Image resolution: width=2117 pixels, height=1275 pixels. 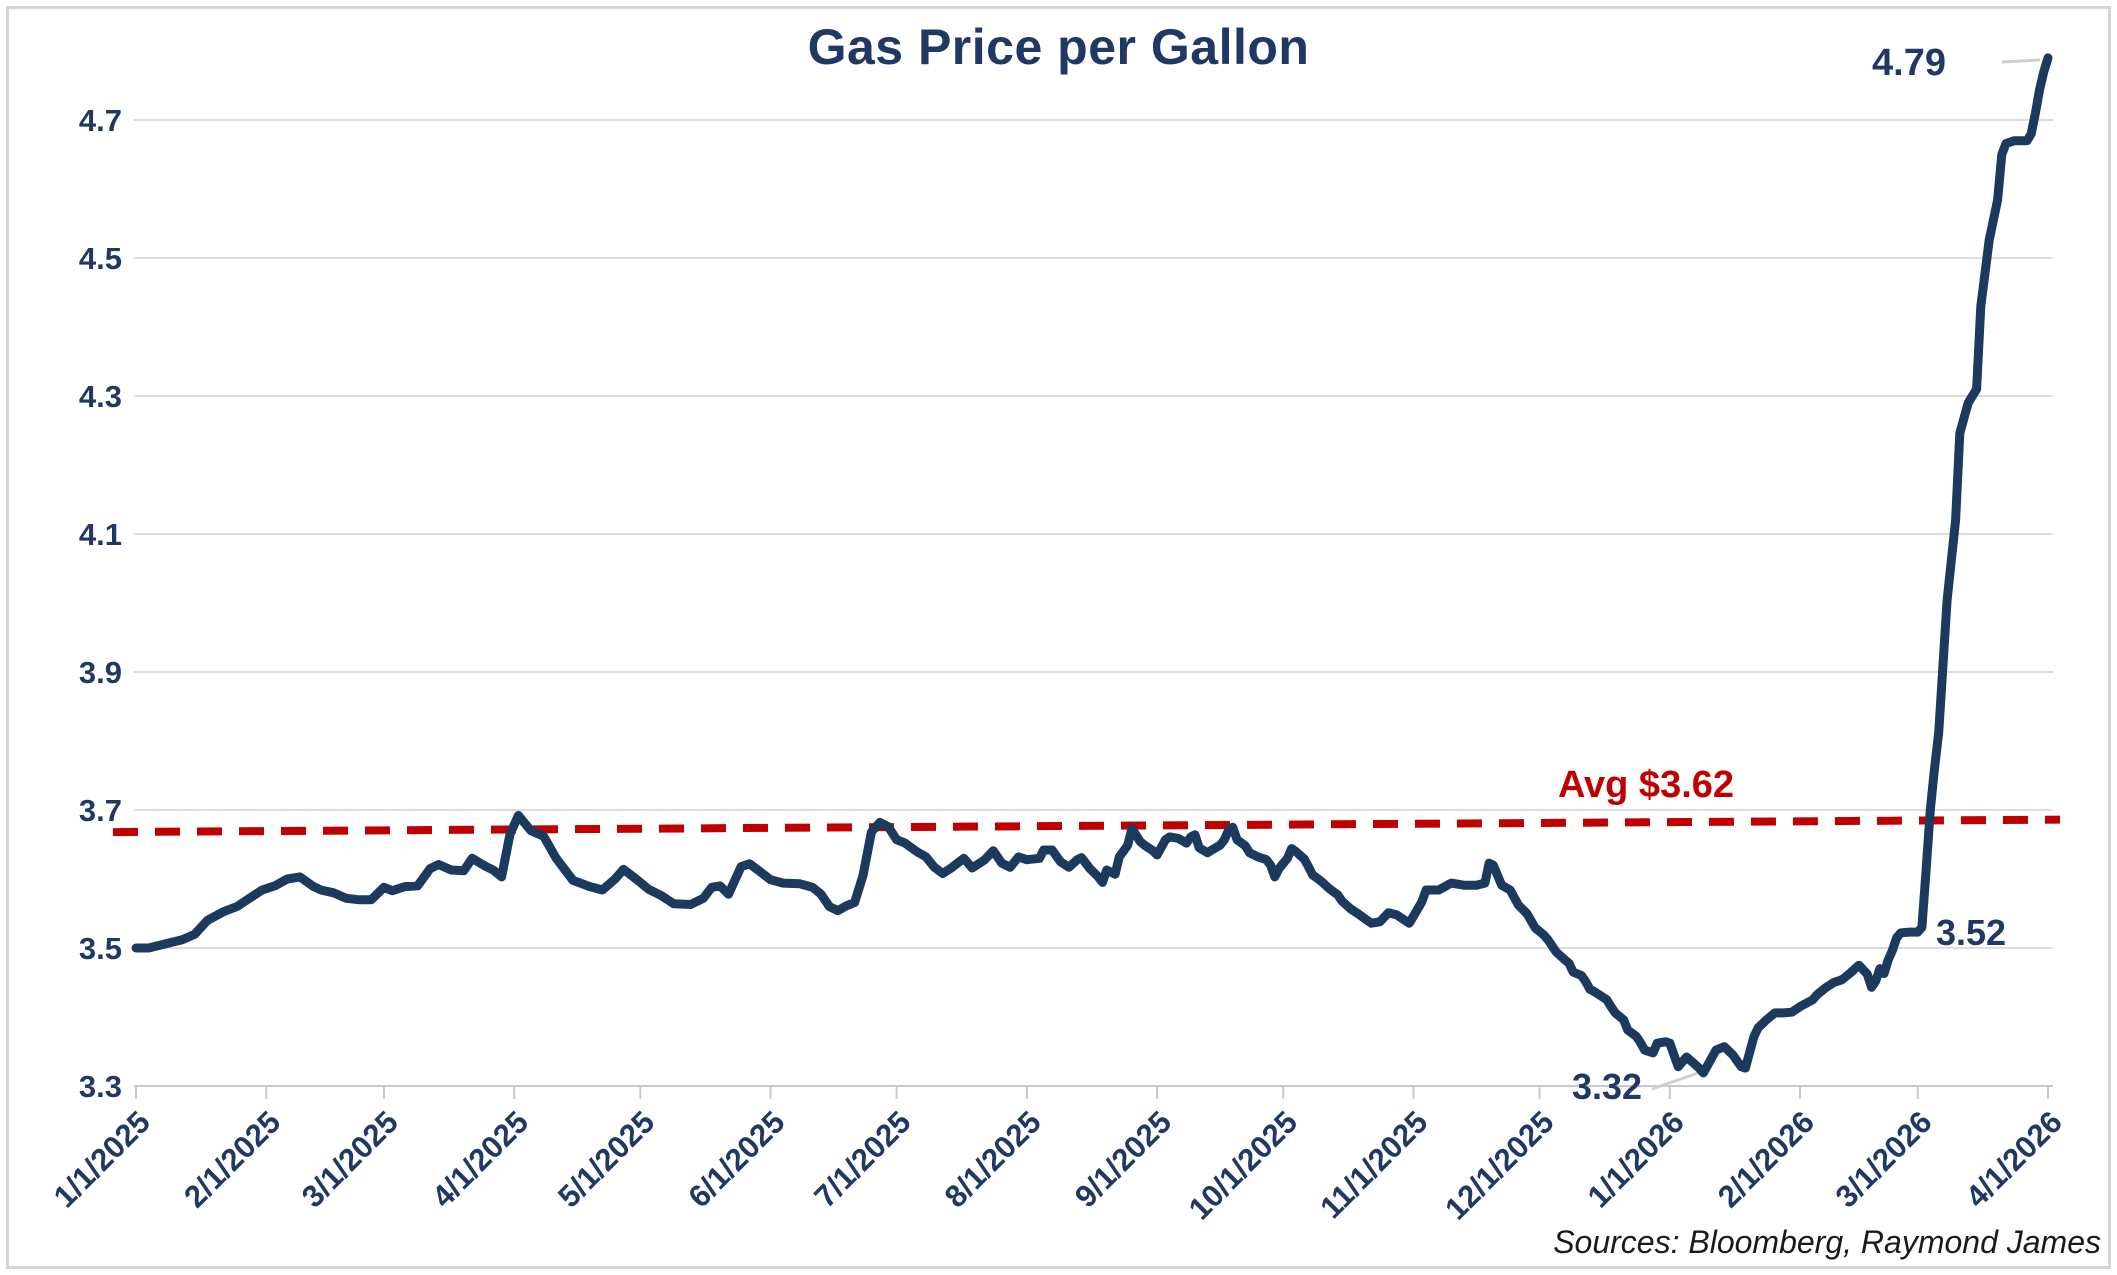 I want to click on svg-text: 1/1/2026, so click(x=1636, y=1159).